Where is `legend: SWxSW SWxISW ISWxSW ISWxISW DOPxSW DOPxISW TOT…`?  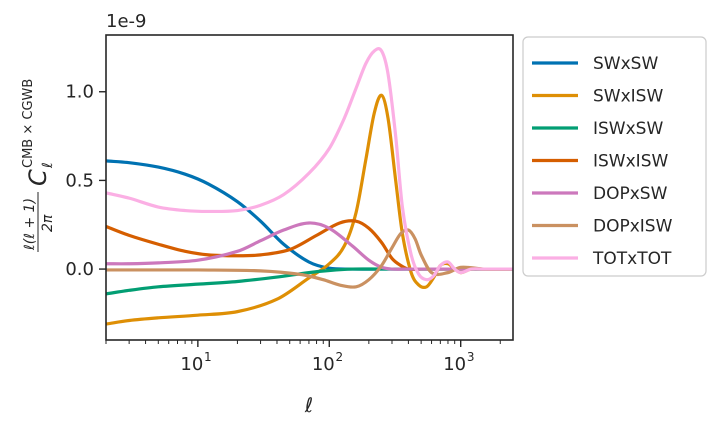 legend: SWxSW SWxISW ISWxSW ISWxISW DOPxSW DOPxISW TOT… is located at coordinates (614, 156).